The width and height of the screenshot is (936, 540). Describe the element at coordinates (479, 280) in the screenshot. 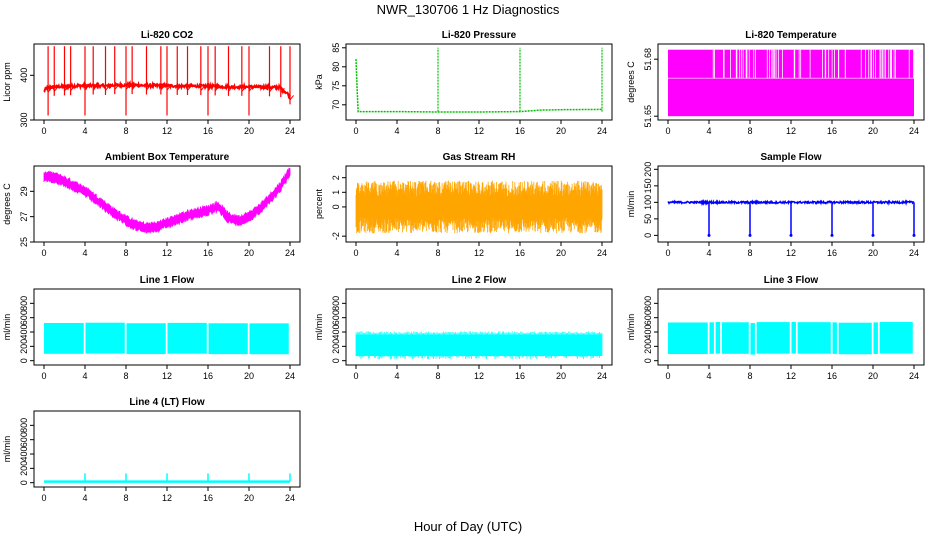

I see `panel-title: Line 2 Flow` at that location.